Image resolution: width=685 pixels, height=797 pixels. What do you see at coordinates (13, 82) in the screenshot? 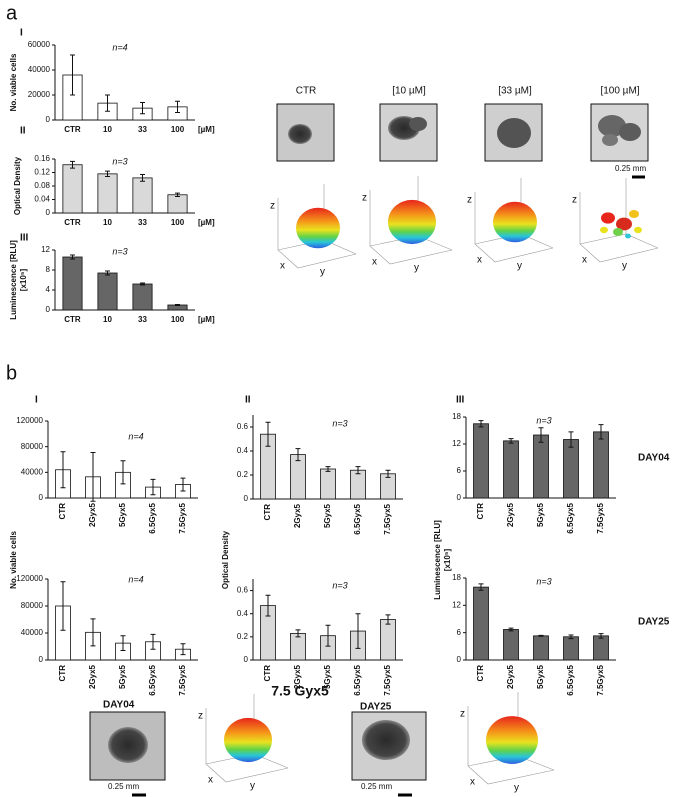
I see `y-axis-title: No. viable cells` at bounding box center [13, 82].